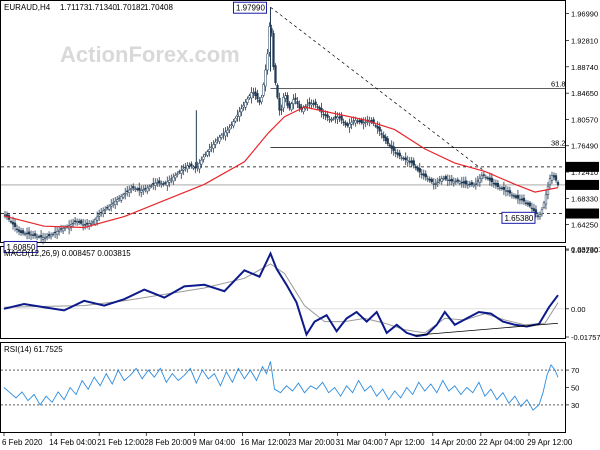 This screenshot has height=450, width=600. I want to click on main-y-tick-label: 1.80570, so click(584, 119).